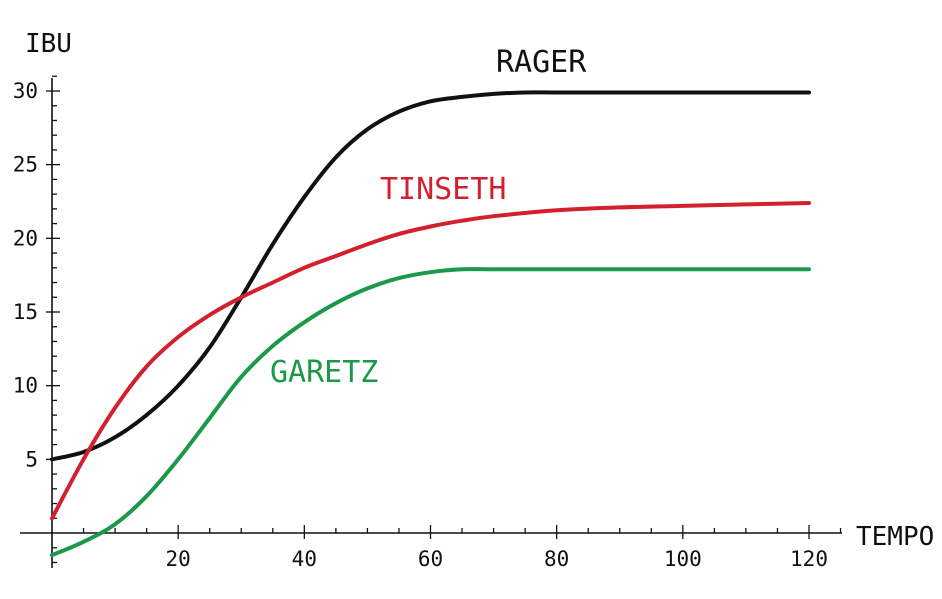 This screenshot has height=599, width=942. What do you see at coordinates (31, 459) in the screenshot?
I see `y-tick-label: 5` at bounding box center [31, 459].